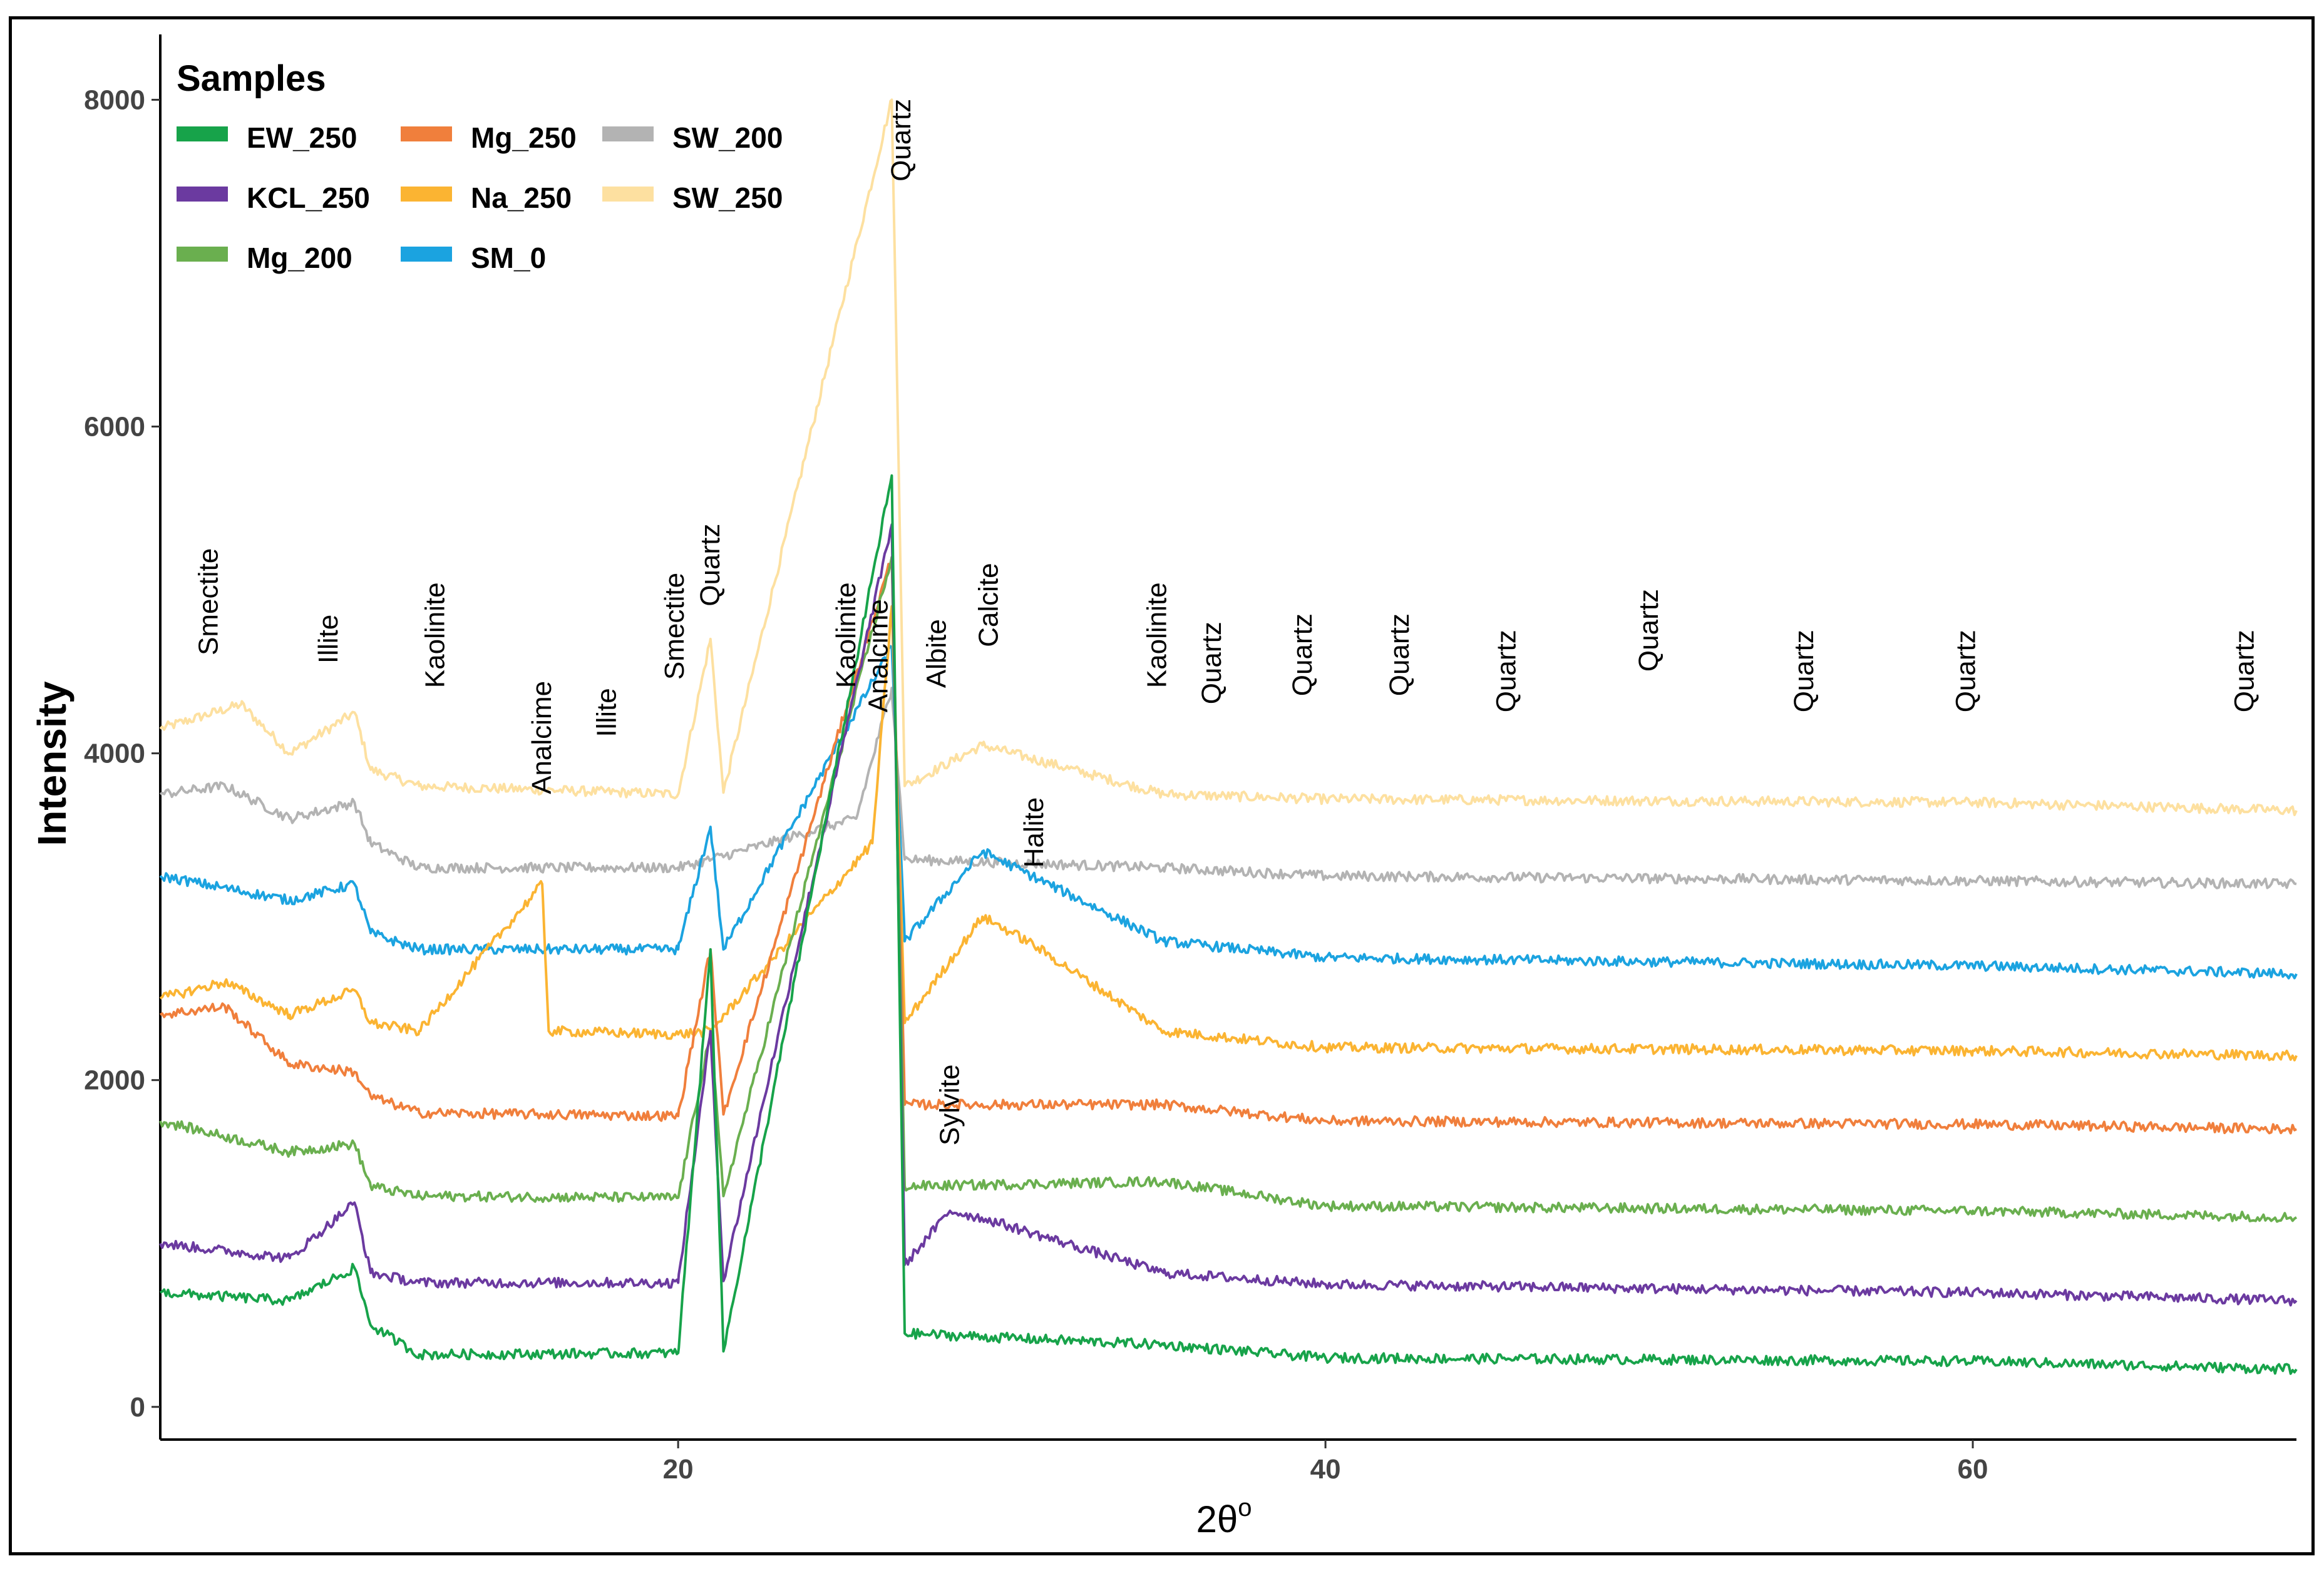 Image resolution: width=2324 pixels, height=1571 pixels. What do you see at coordinates (114, 427) in the screenshot?
I see `y-tick-label: 6000` at bounding box center [114, 427].